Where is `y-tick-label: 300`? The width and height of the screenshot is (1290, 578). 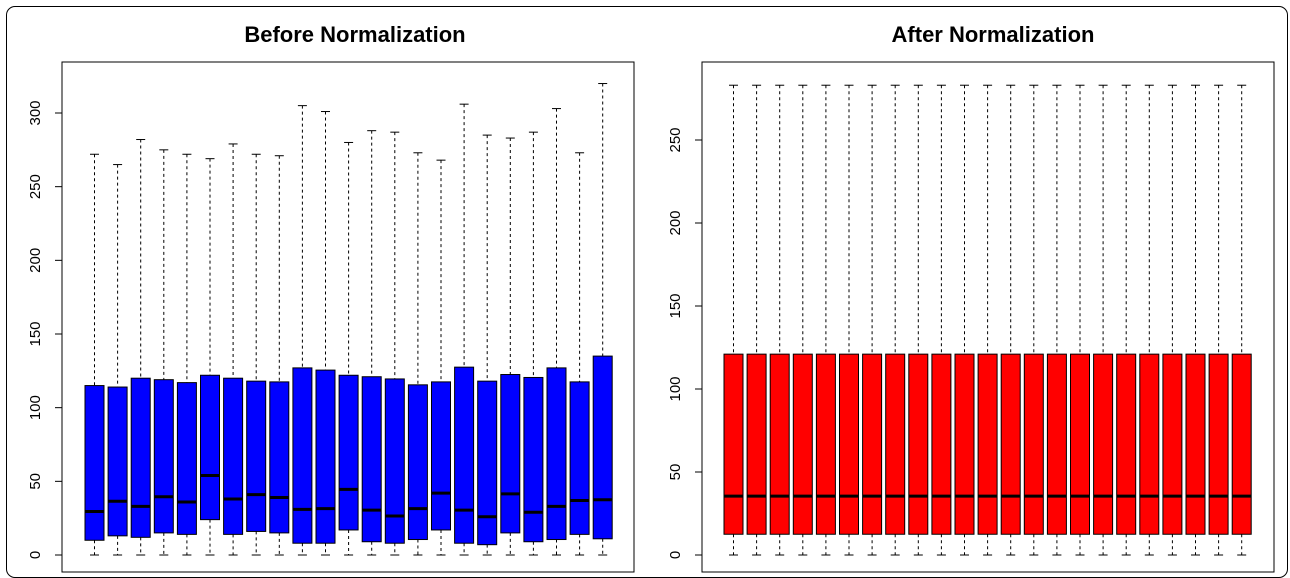 y-tick-label: 300 is located at coordinates (35, 112).